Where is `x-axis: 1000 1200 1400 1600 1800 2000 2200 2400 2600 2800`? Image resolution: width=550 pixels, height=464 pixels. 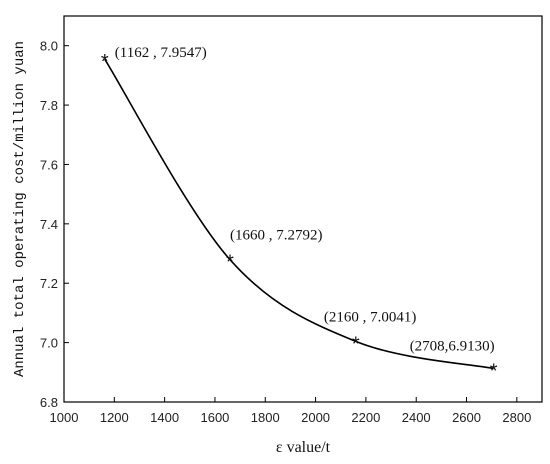
x-axis: 1000 1200 1400 1600 1800 2000 2200 2400 2600 2800 is located at coordinates (290, 411).